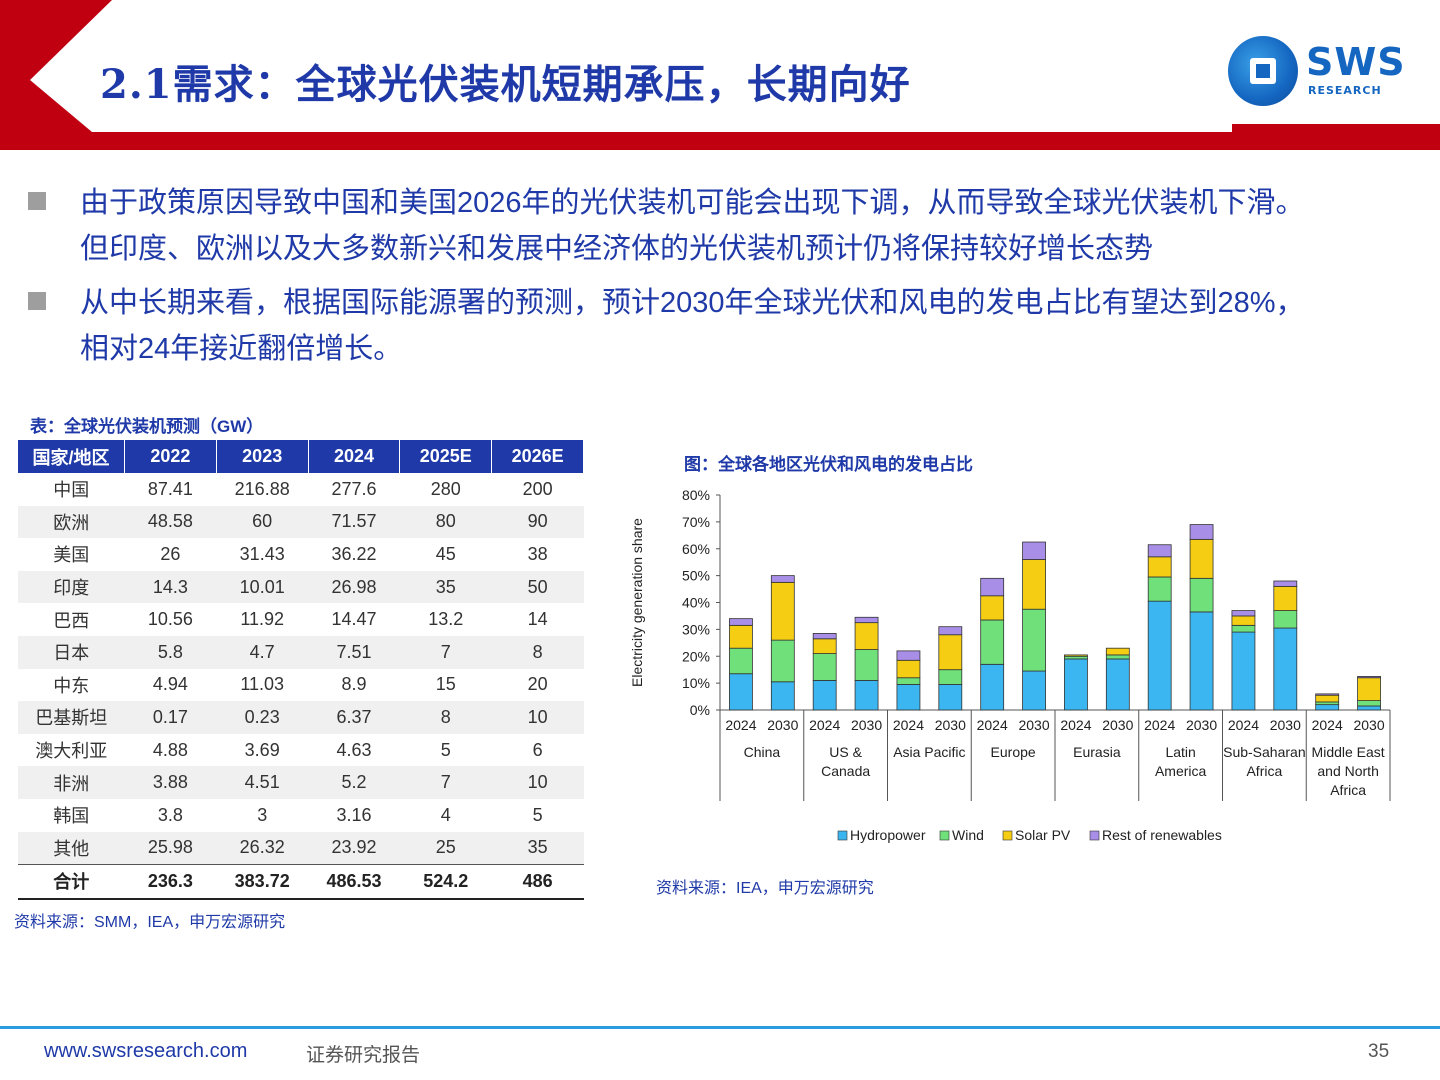 Image resolution: width=1440 pixels, height=1080 pixels. I want to click on x-group-label: Asia Pacific, so click(929, 752).